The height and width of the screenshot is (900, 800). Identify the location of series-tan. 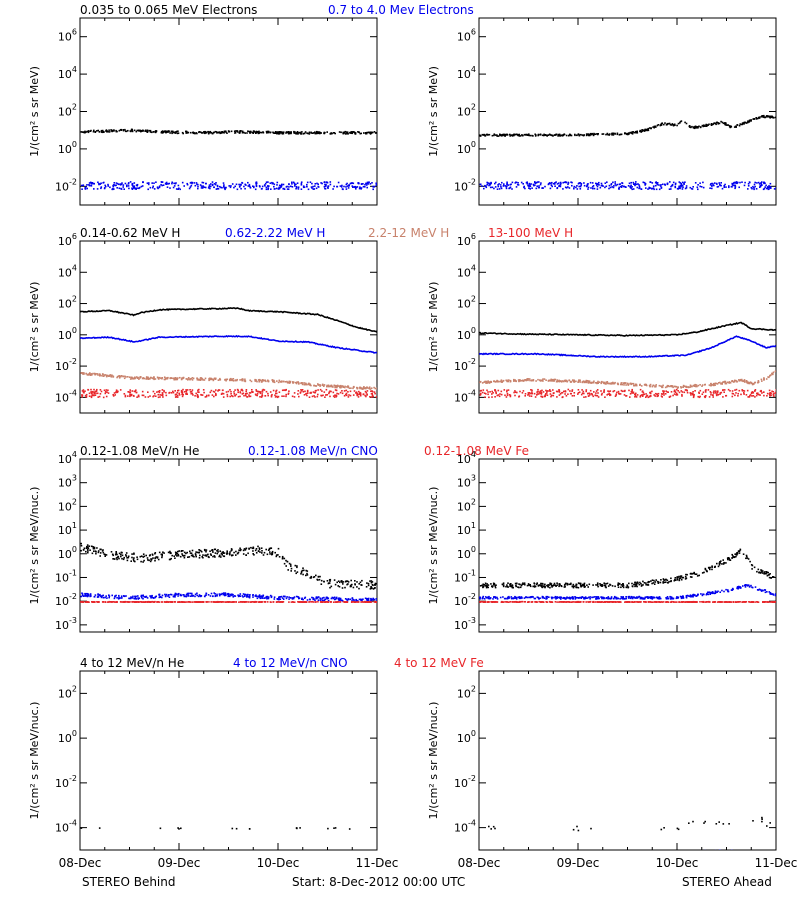
(228, 381).